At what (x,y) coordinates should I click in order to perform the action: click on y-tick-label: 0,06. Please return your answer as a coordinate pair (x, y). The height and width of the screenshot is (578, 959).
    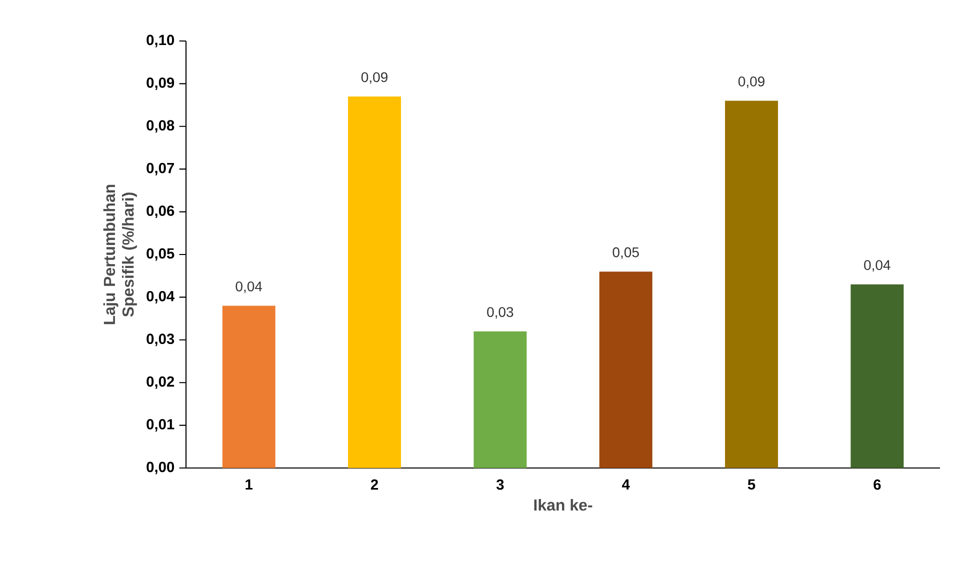
    Looking at the image, I should click on (160, 212).